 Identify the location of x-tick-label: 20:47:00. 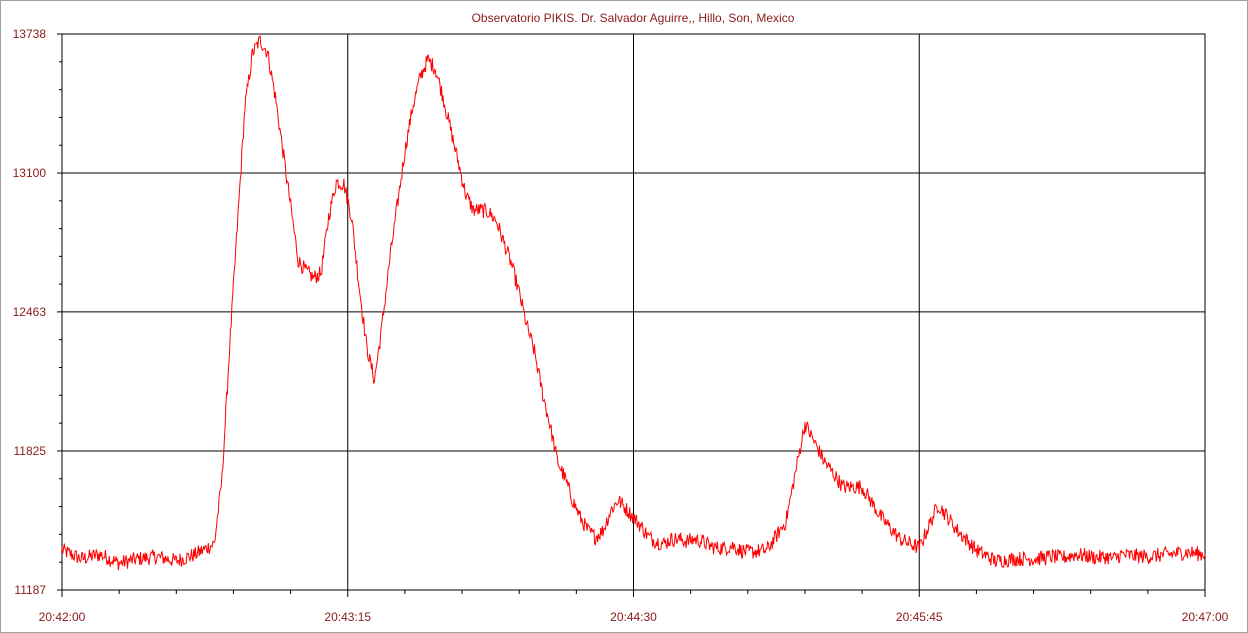
(1205, 617).